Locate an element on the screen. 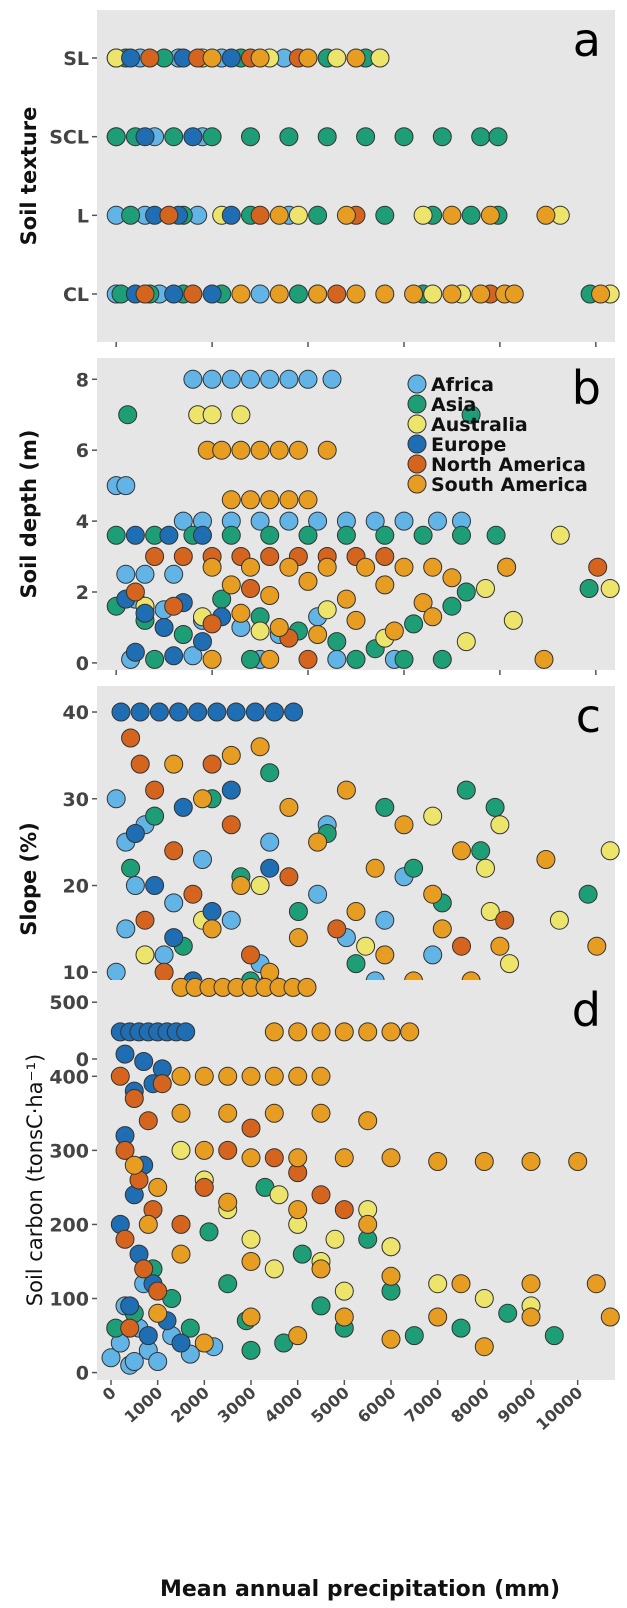  x-tick-label: 8000 is located at coordinates (470, 1405).